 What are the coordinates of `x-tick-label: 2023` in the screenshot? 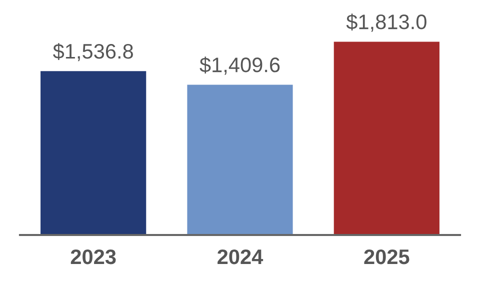 It's located at (93, 256).